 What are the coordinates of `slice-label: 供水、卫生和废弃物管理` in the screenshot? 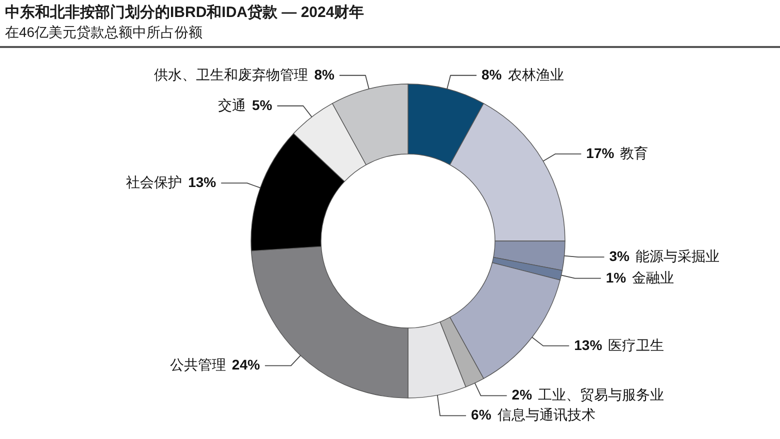 It's located at (231, 74).